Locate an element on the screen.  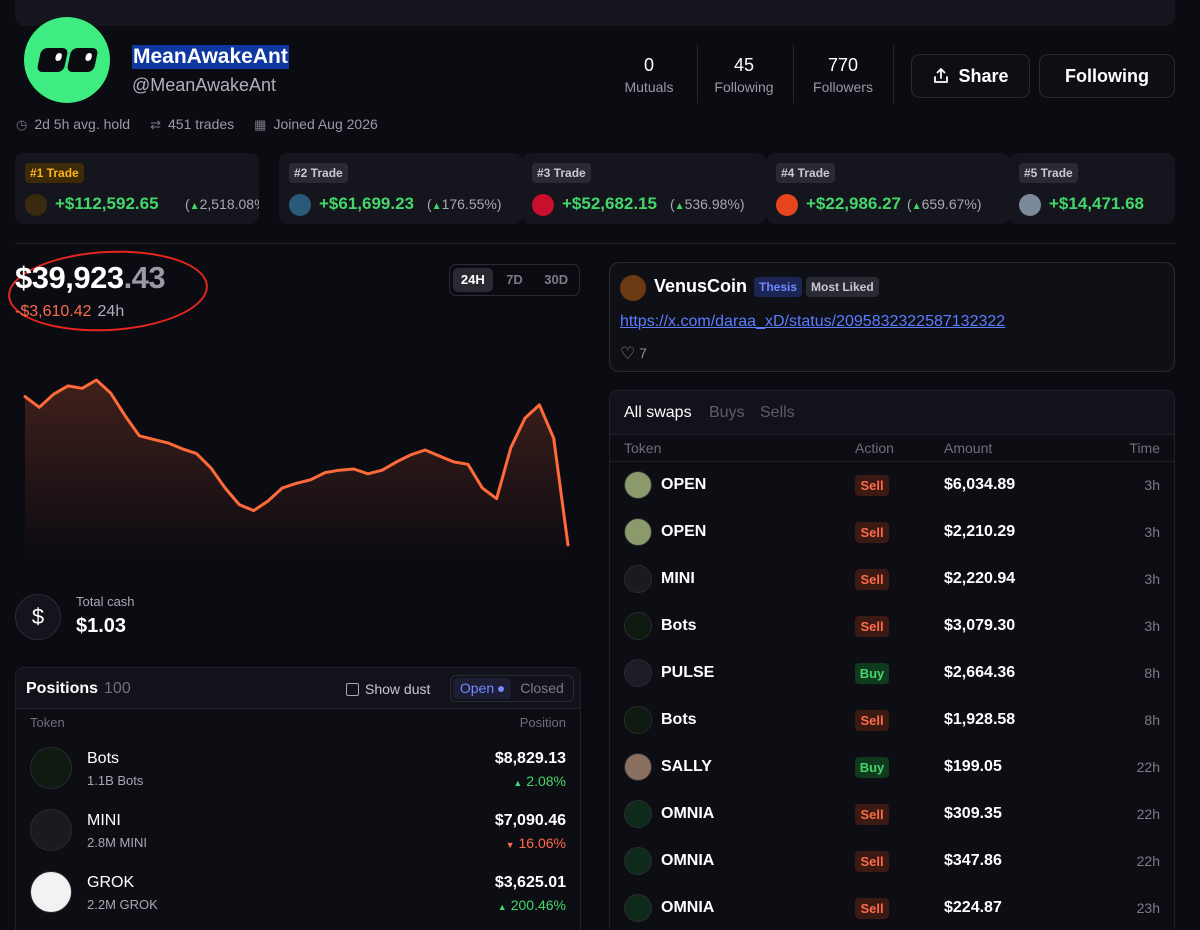
followers-label: Followers is located at coordinates (843, 87).